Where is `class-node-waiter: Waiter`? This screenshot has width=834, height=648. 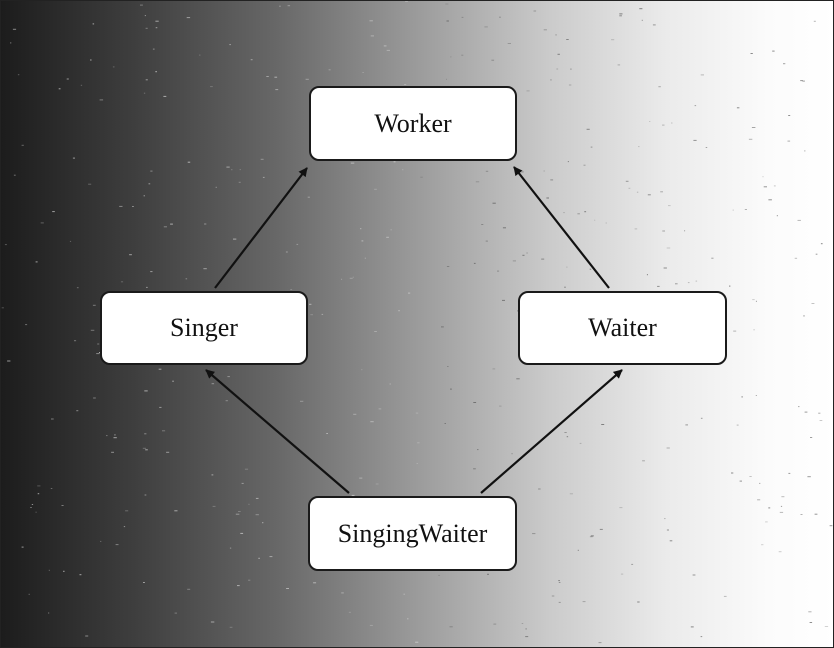 class-node-waiter: Waiter is located at coordinates (622, 328).